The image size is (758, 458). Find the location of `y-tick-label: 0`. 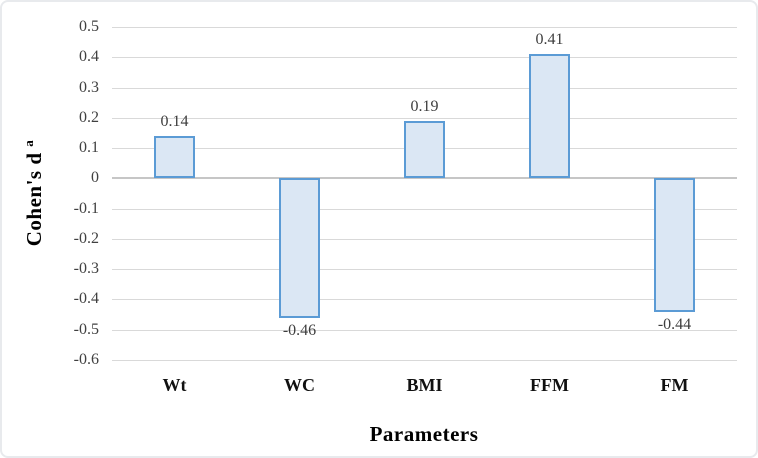

y-tick-label: 0 is located at coordinates (95, 178).